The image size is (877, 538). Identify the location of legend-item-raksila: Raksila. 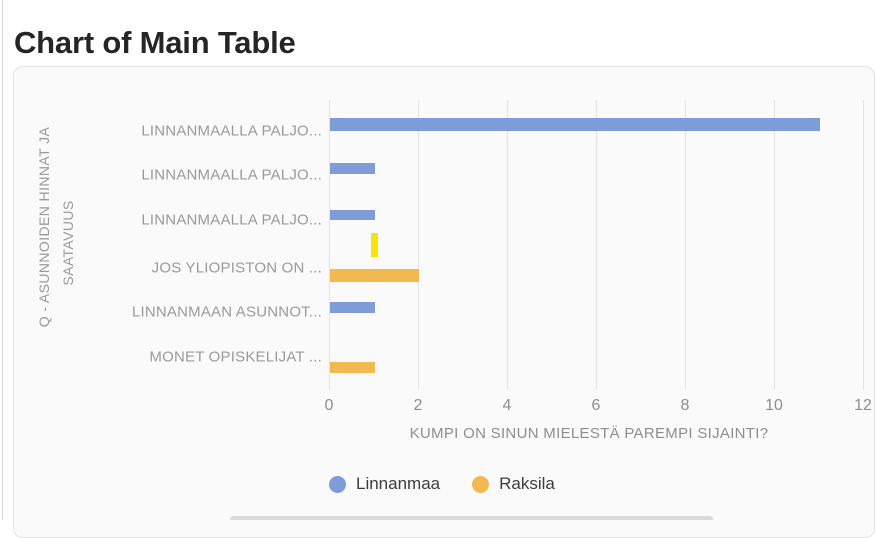
(513, 484).